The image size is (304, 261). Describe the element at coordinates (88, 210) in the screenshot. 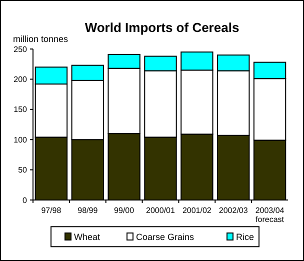

I see `x-tick-label: 98/99` at that location.